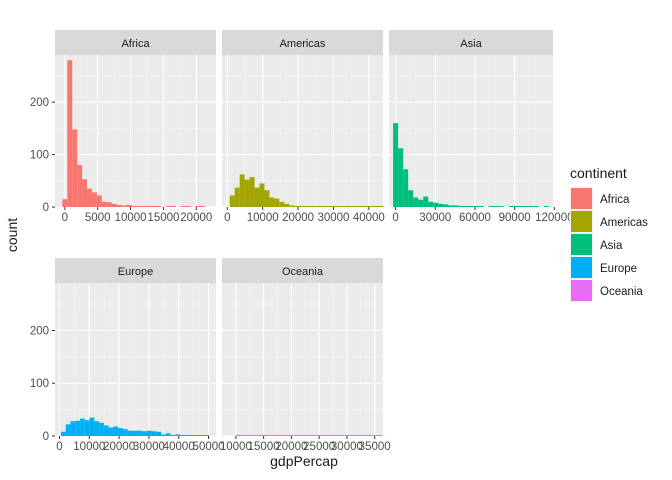  What do you see at coordinates (471, 44) in the screenshot?
I see `facet-strip-label: Asia` at bounding box center [471, 44].